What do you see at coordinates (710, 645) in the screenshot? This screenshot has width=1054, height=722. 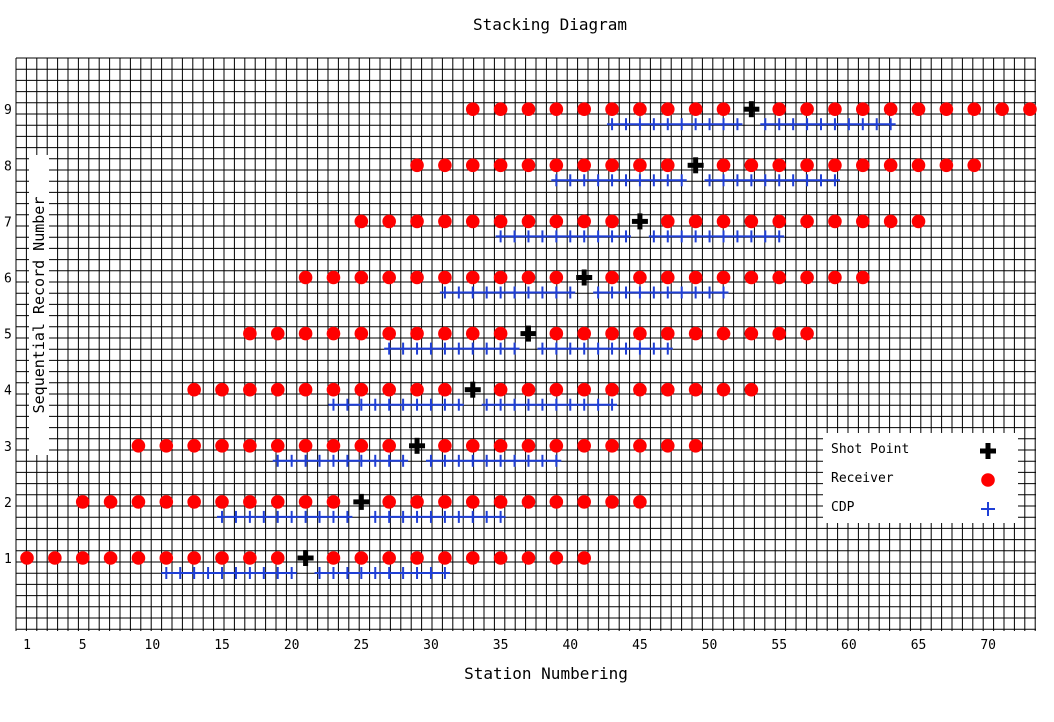 I see `x-tick-label: 50` at bounding box center [710, 645].